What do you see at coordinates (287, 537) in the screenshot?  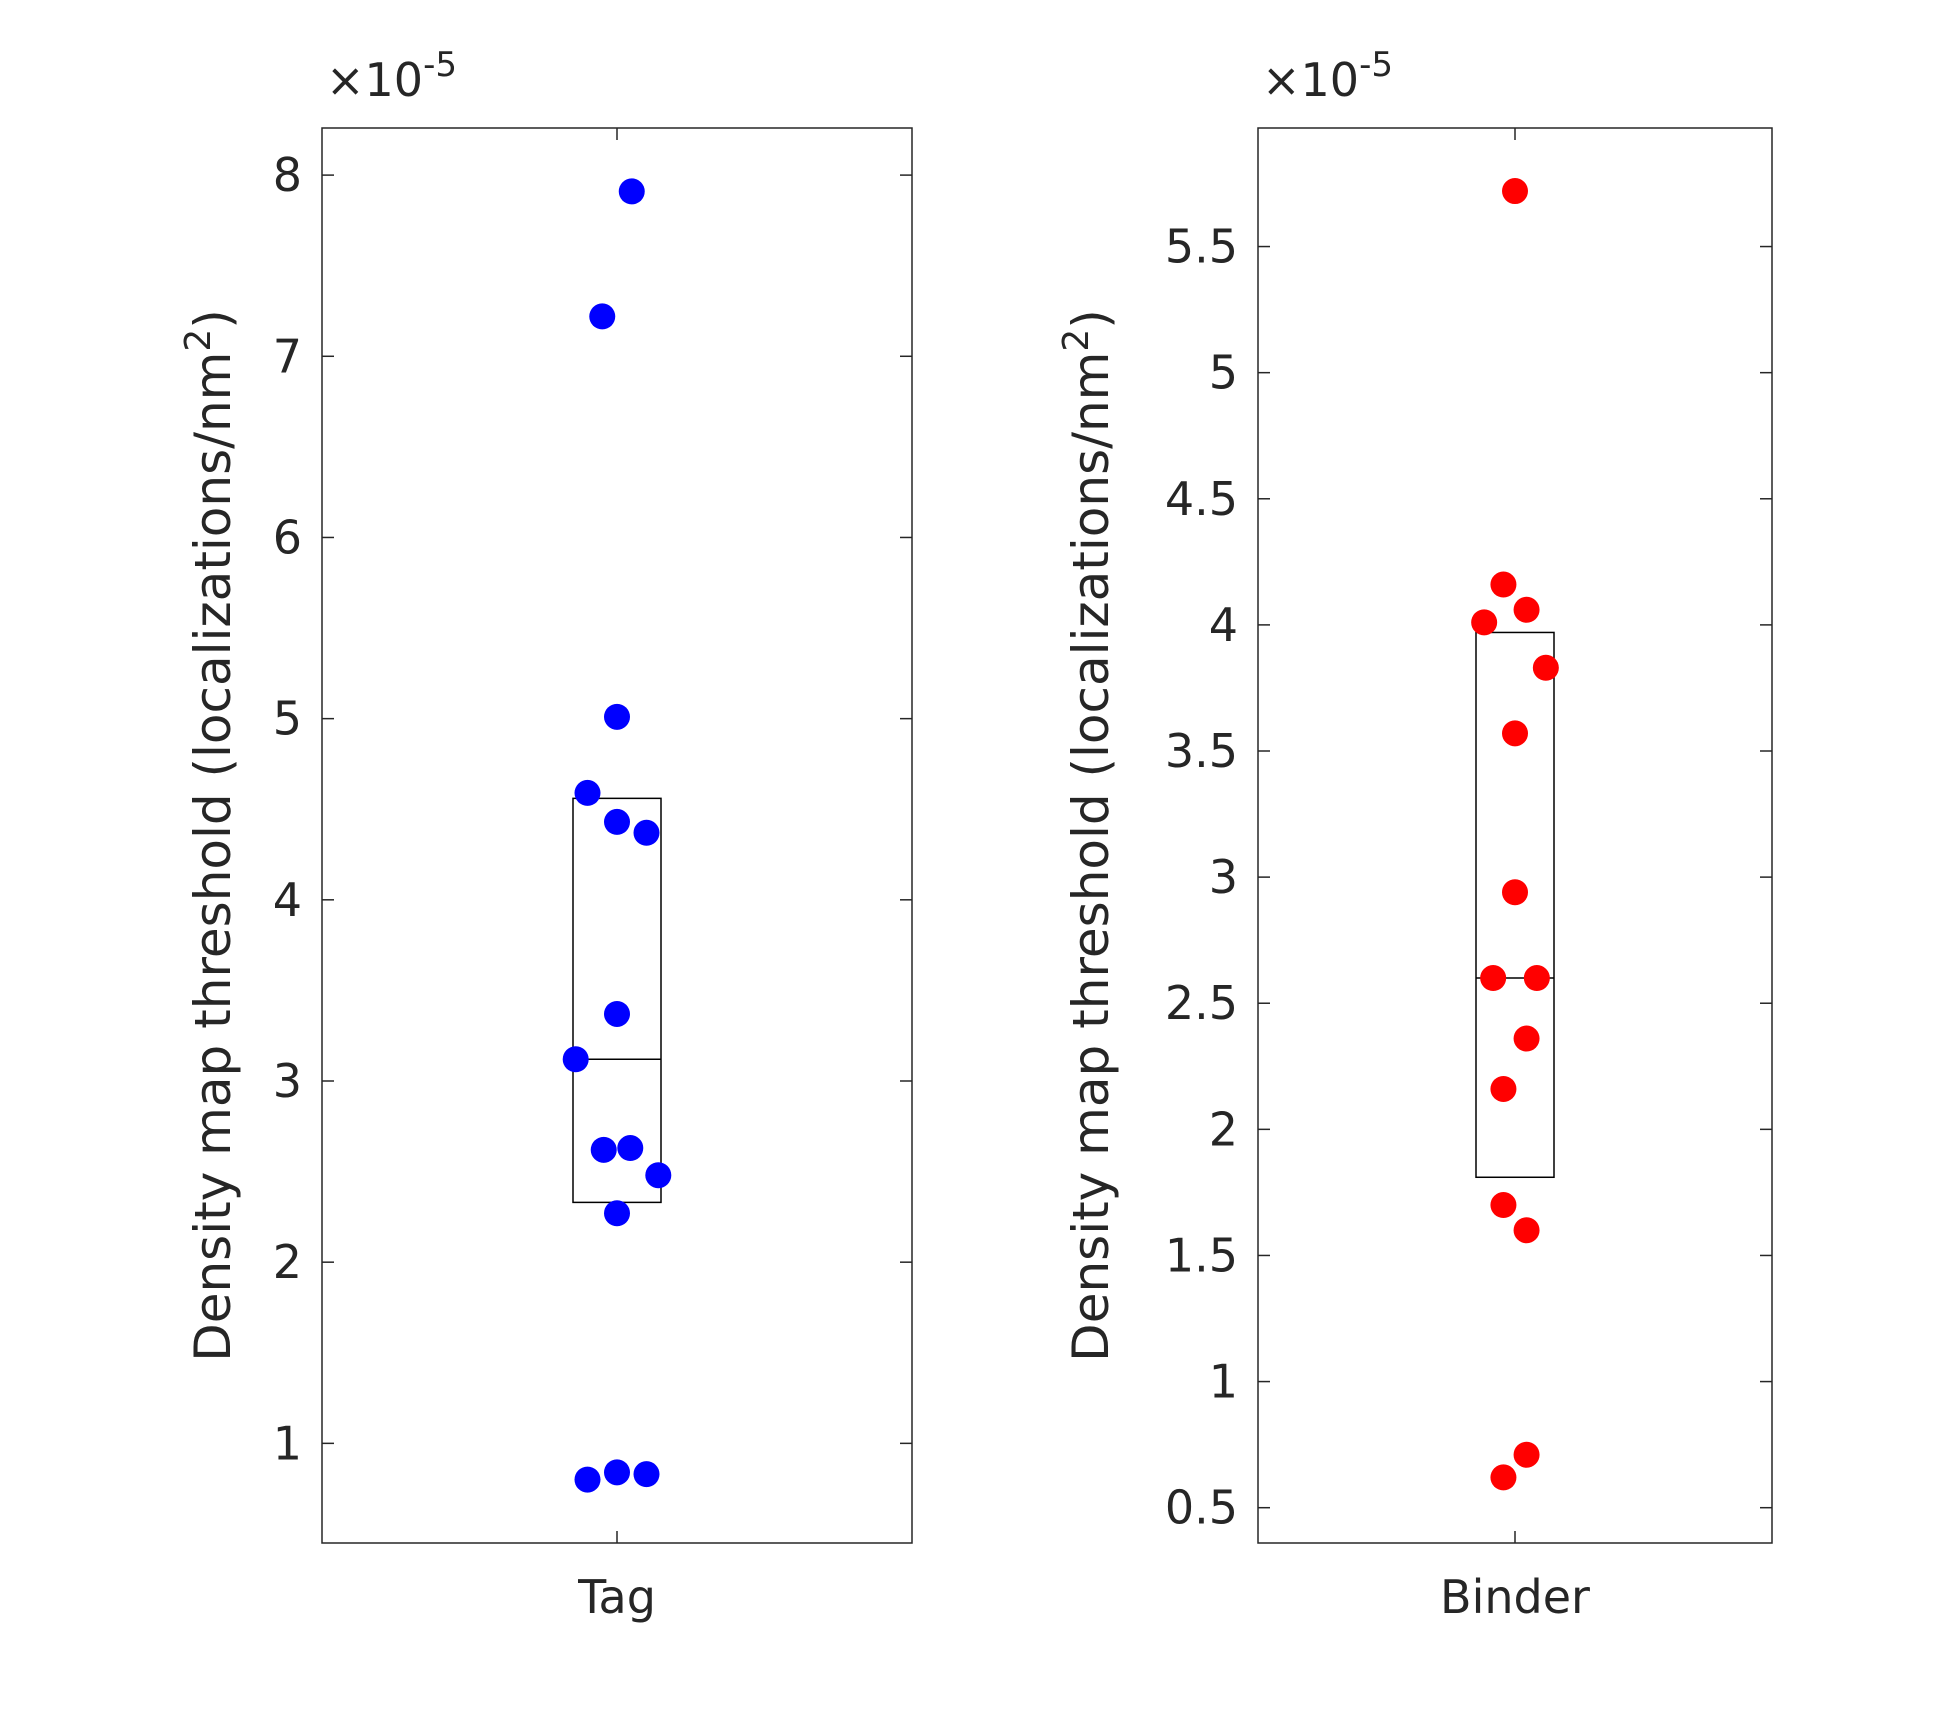 I see `y-tick-label: 6` at bounding box center [287, 537].